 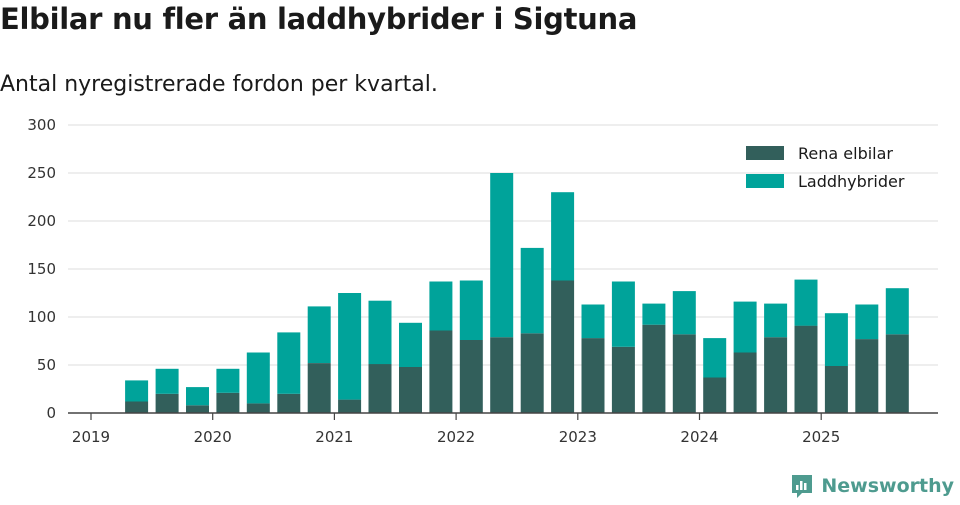 I want to click on bar-laddhybrider-2022Q3, so click(x=532, y=290).